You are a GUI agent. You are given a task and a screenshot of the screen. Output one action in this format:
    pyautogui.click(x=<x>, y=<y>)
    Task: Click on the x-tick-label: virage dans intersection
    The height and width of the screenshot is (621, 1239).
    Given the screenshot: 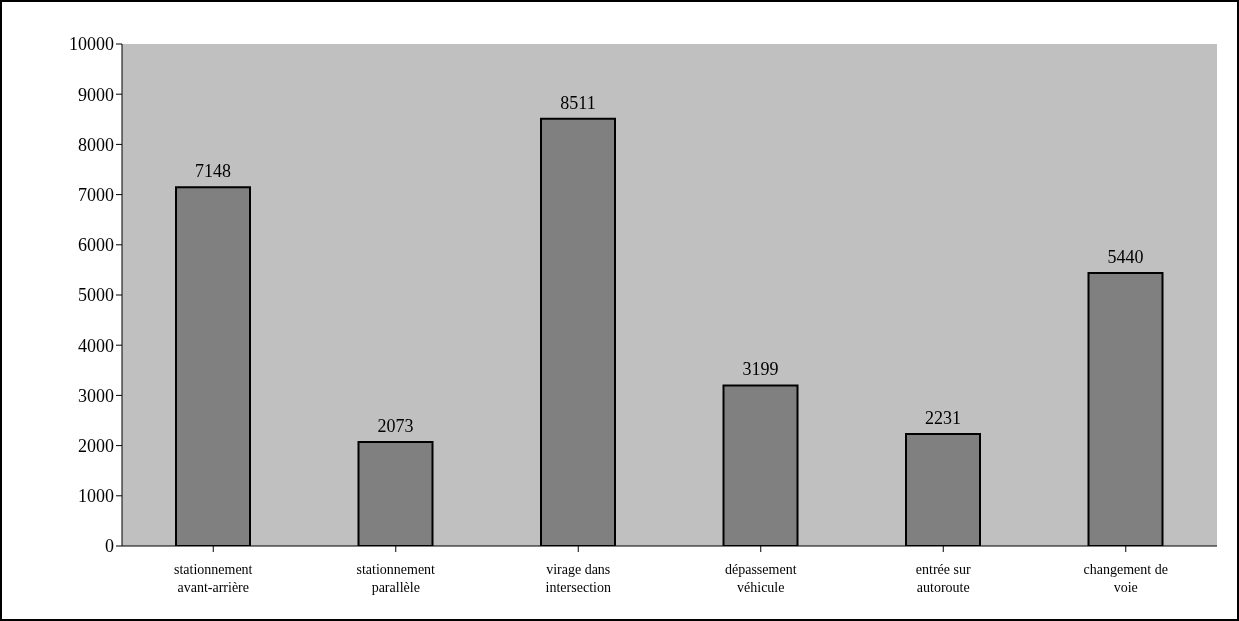 What is the action you would take?
    pyautogui.click(x=578, y=578)
    